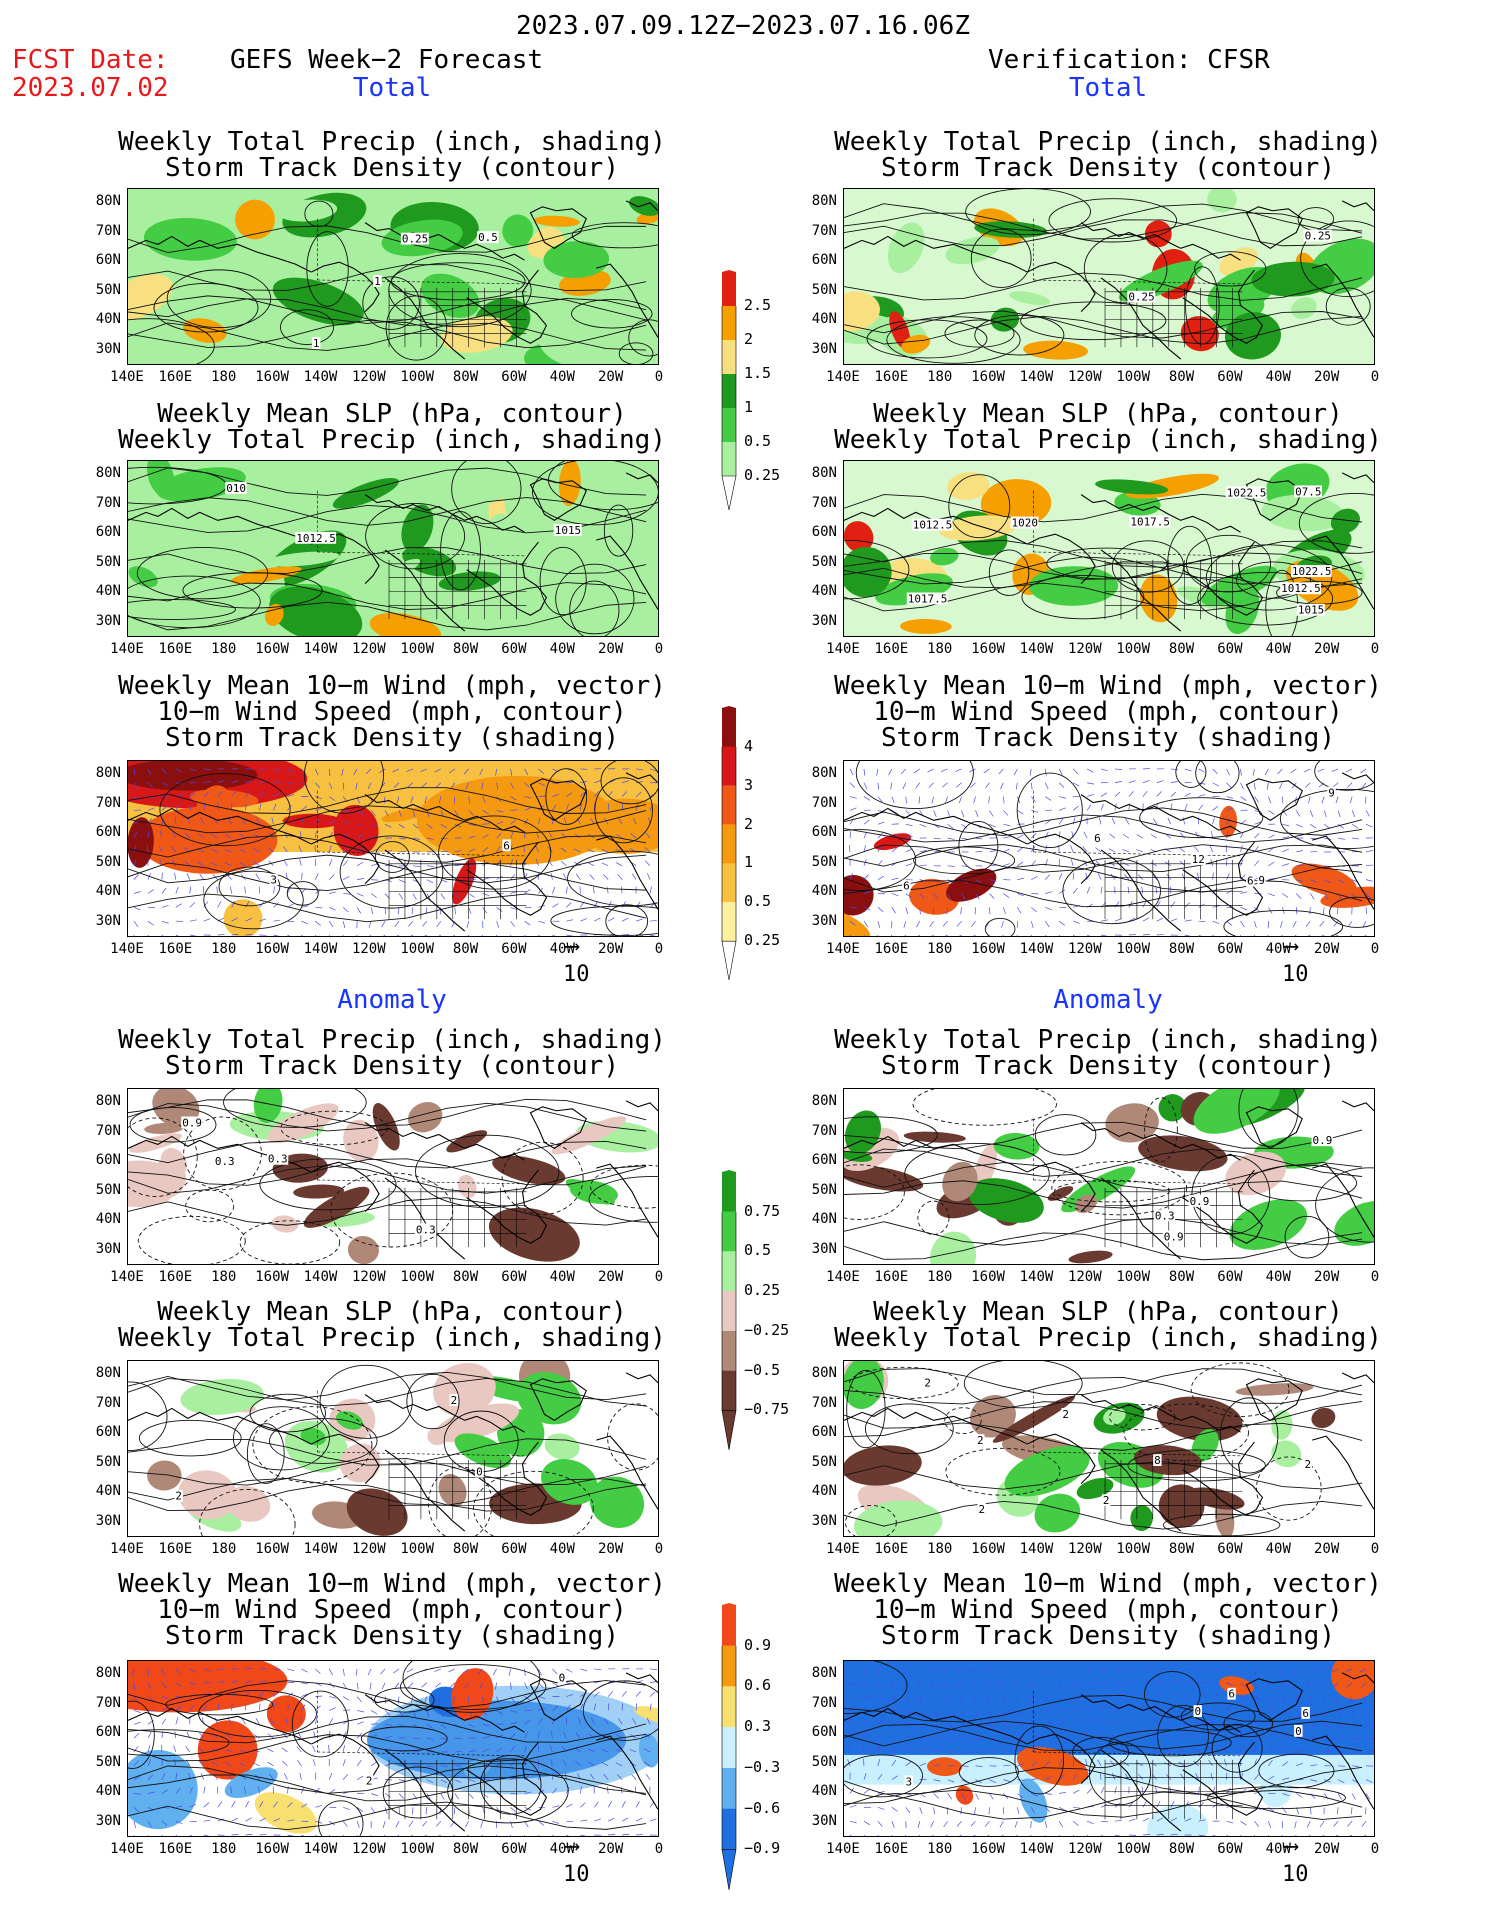 This screenshot has height=1925, width=1487. I want to click on map-panel-gefs-anom-precip: 0.3 0.3 0.3 0.9, so click(393, 1176).